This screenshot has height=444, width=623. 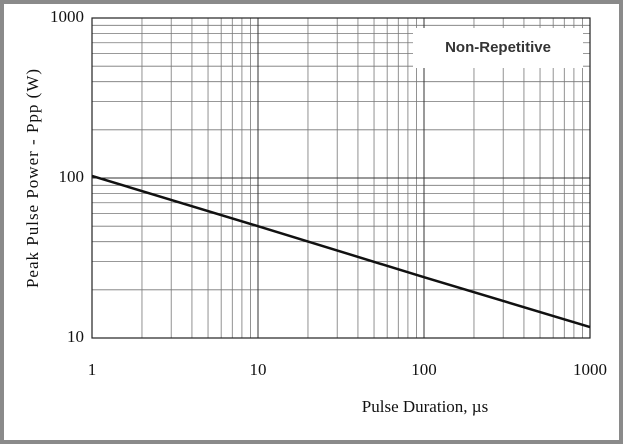 I want to click on y-tick-label: 1000, so click(x=67, y=16).